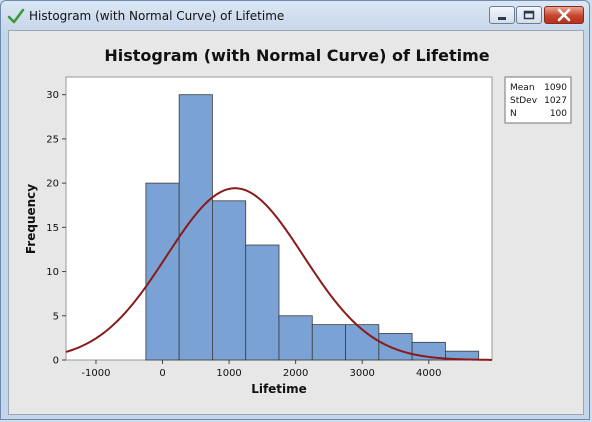 This screenshot has height=422, width=592. What do you see at coordinates (295, 373) in the screenshot?
I see `x-tick-label: 2000` at bounding box center [295, 373].